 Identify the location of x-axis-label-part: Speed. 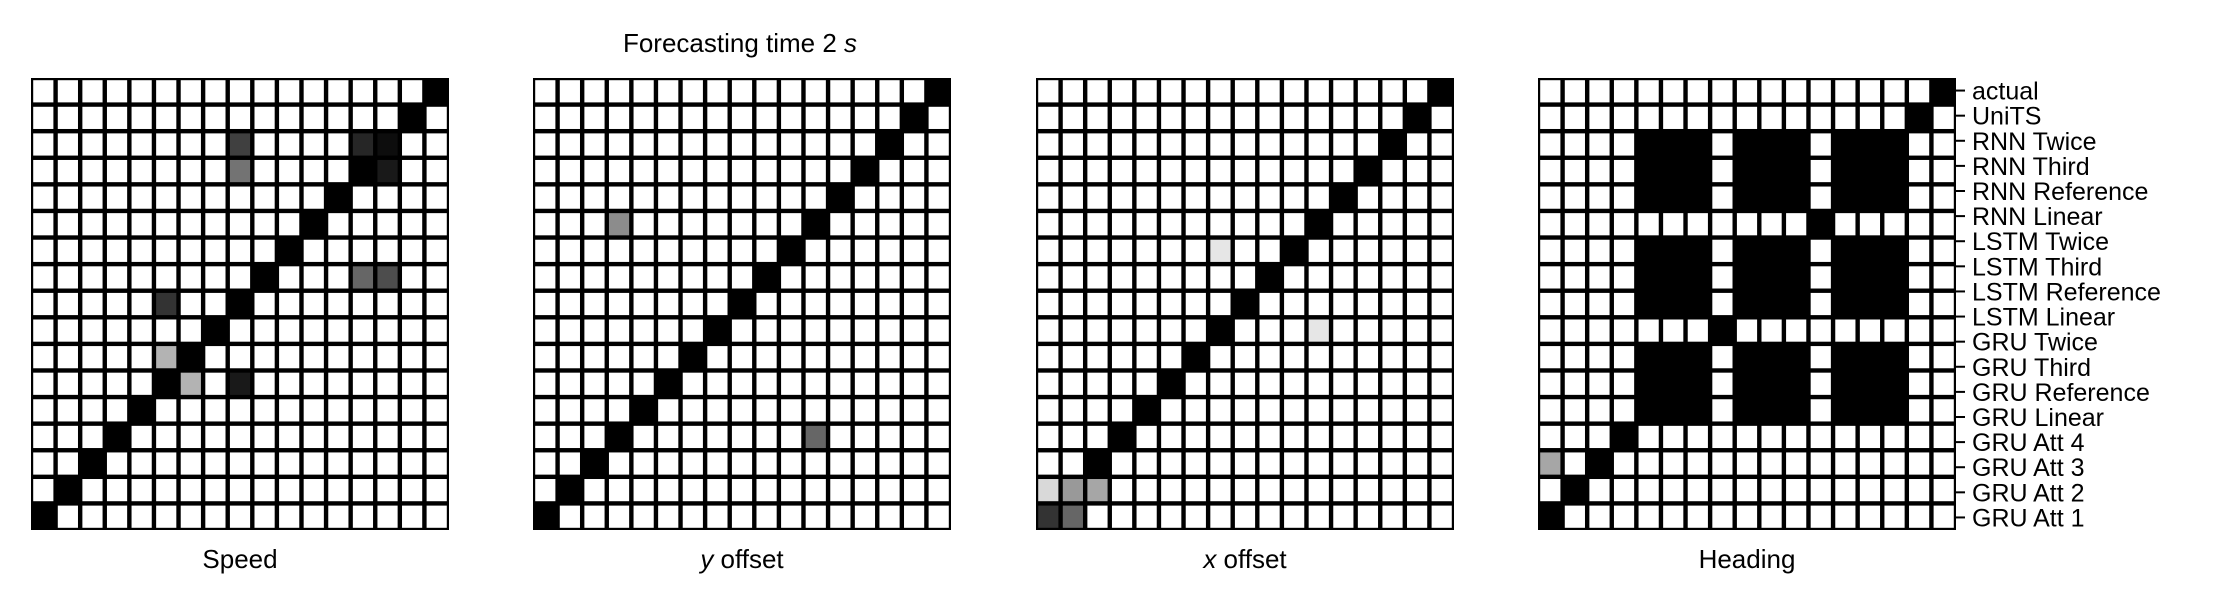
(239, 559).